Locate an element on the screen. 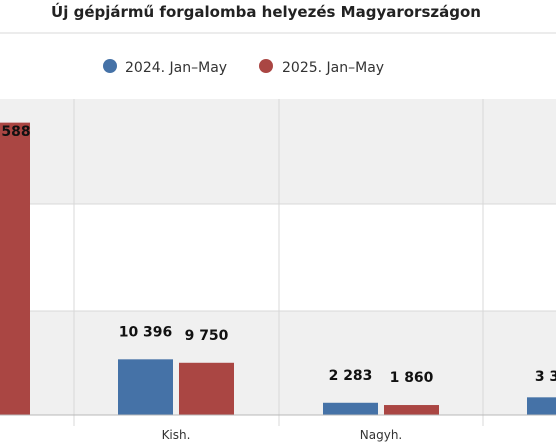 Image resolution: width=556 pixels, height=444 pixels. data-label-2024-2: 10 396 is located at coordinates (146, 332).